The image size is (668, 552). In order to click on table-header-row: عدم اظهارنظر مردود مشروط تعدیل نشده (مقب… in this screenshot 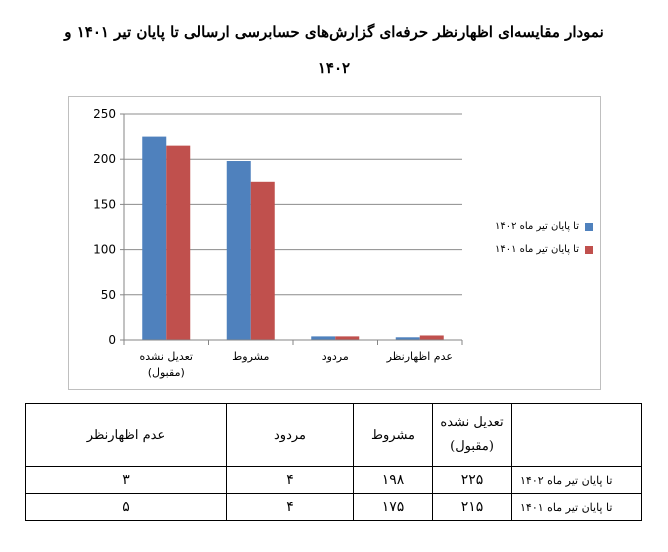, I will do `click(333, 435)`.